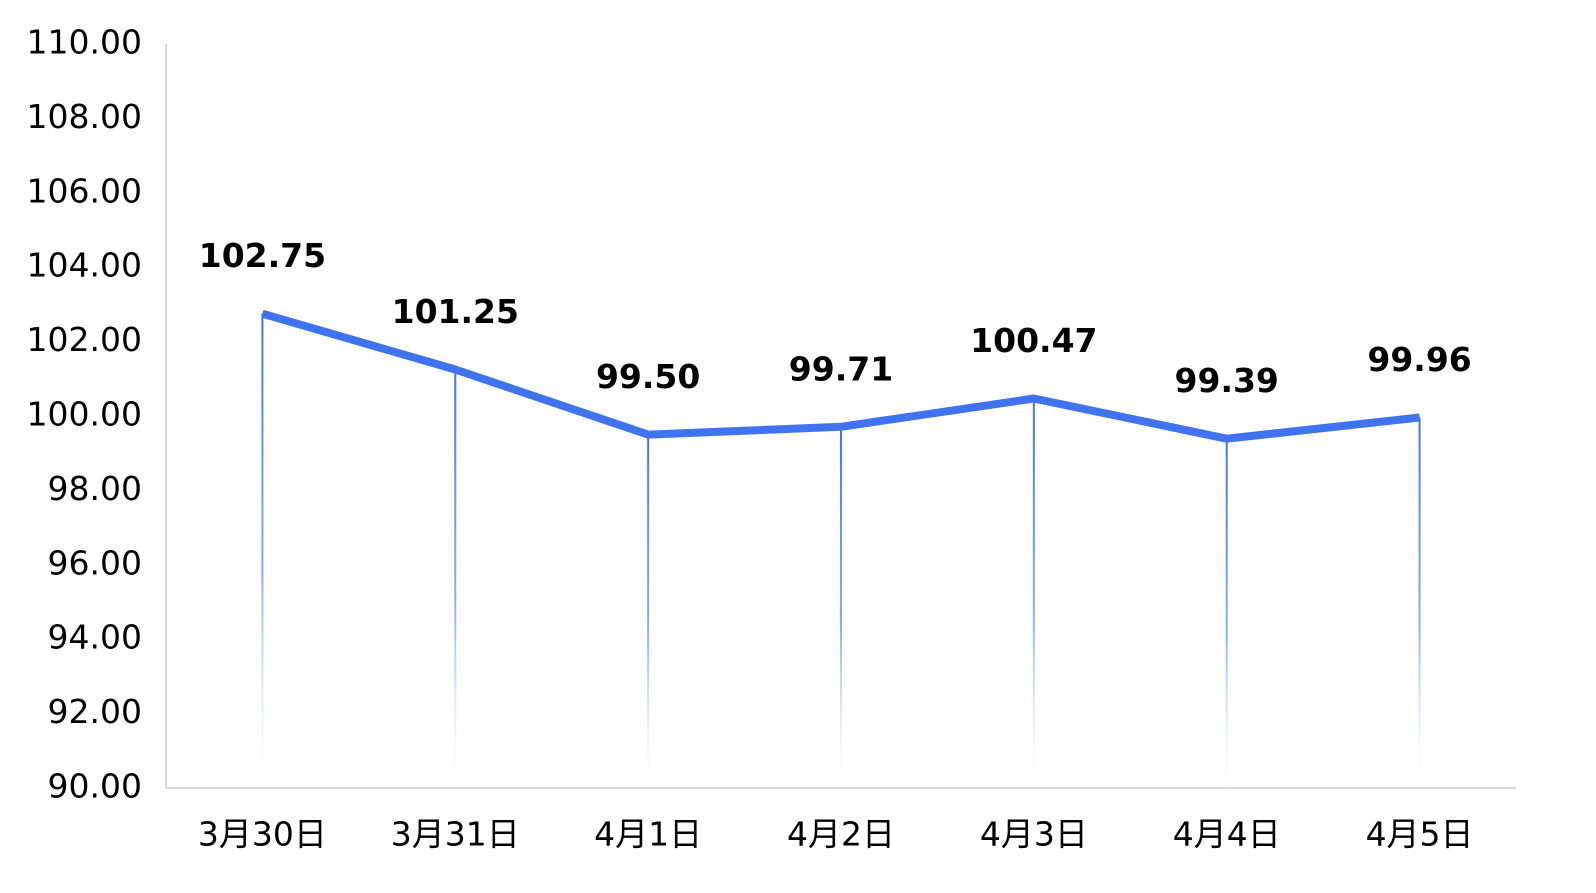  Describe the element at coordinates (1419, 359) in the screenshot. I see `data-label: 99.96` at that location.